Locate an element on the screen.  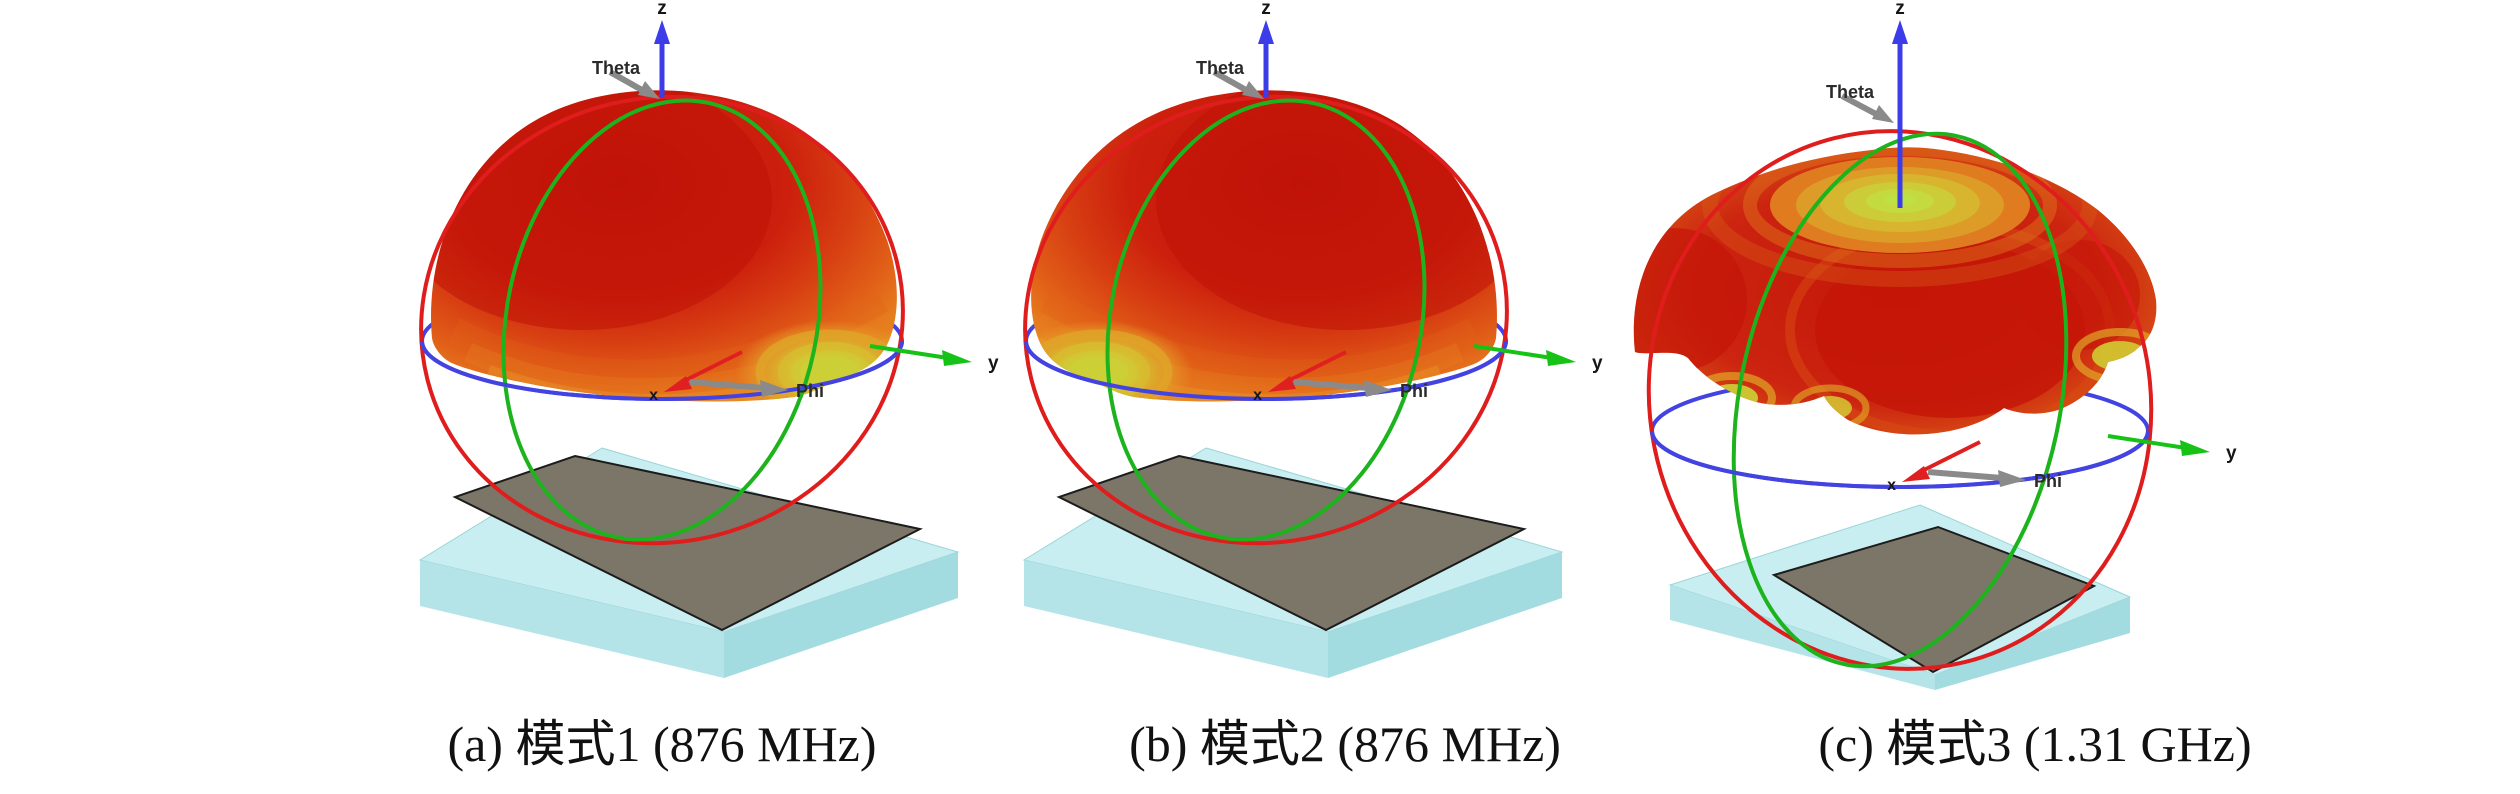
caption-b: (b) 模式2 (876 MHz) is located at coordinates (1345, 744).